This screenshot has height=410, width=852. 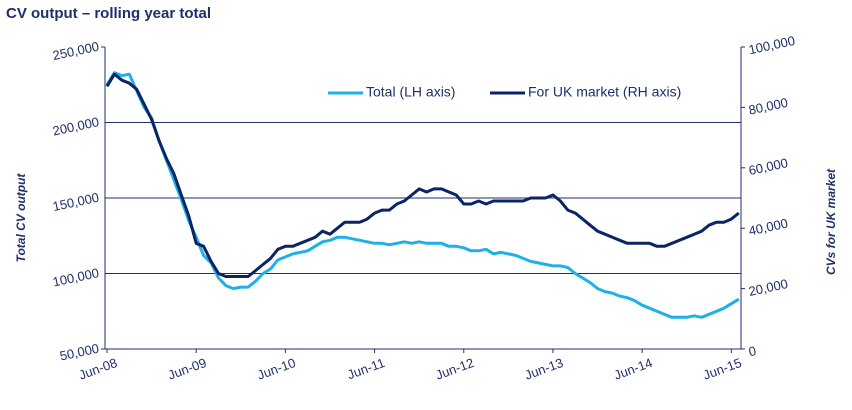 I want to click on y-axis-title: Total CV output, so click(x=21, y=218).